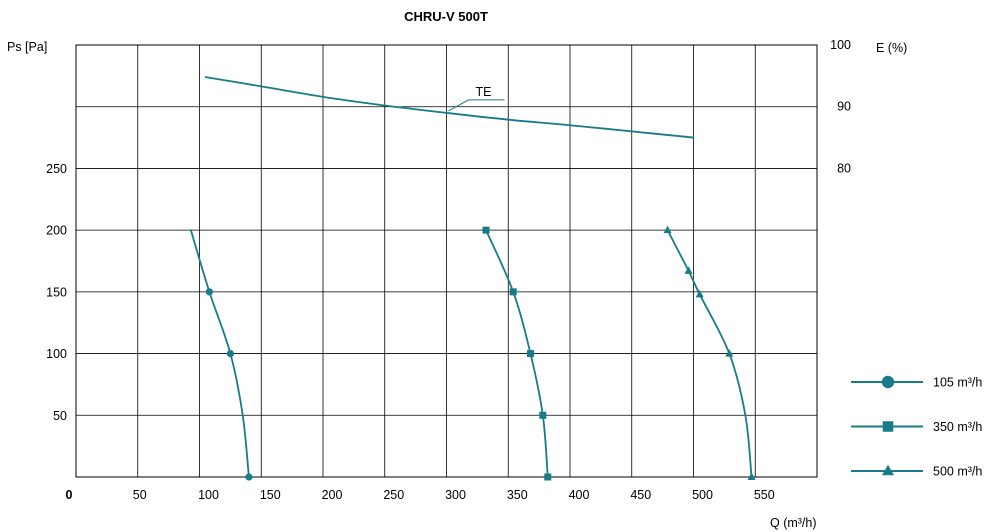  Describe the element at coordinates (332, 495) in the screenshot. I see `x-tick-label: 200` at that location.